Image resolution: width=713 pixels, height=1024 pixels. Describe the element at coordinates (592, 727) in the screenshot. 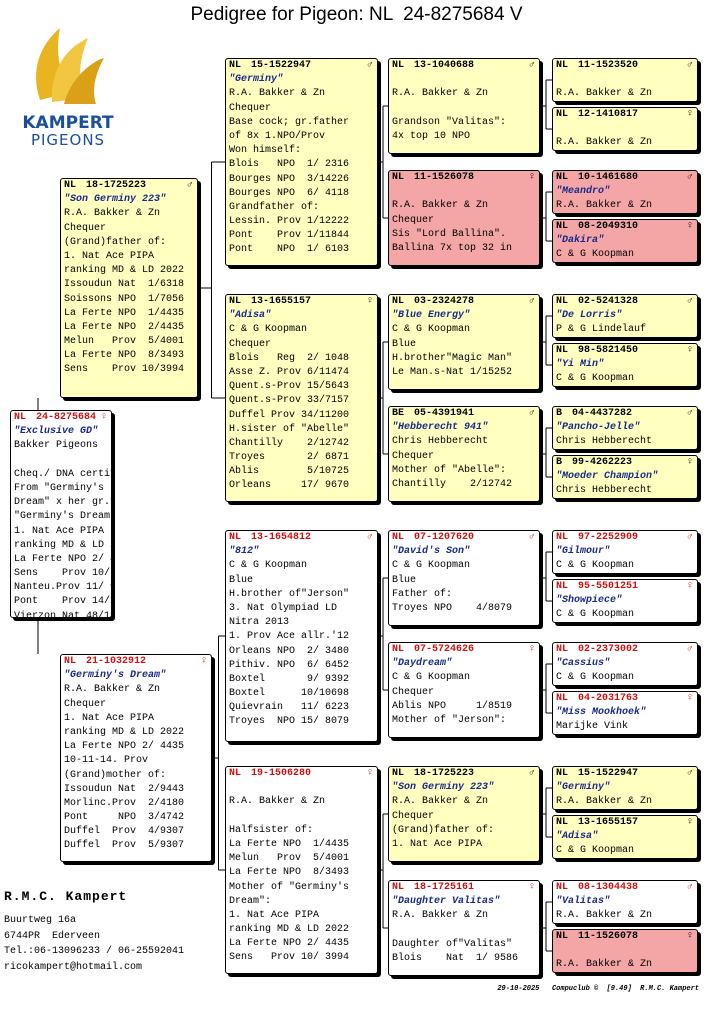

I see `breeder: Marijke Vink` at that location.